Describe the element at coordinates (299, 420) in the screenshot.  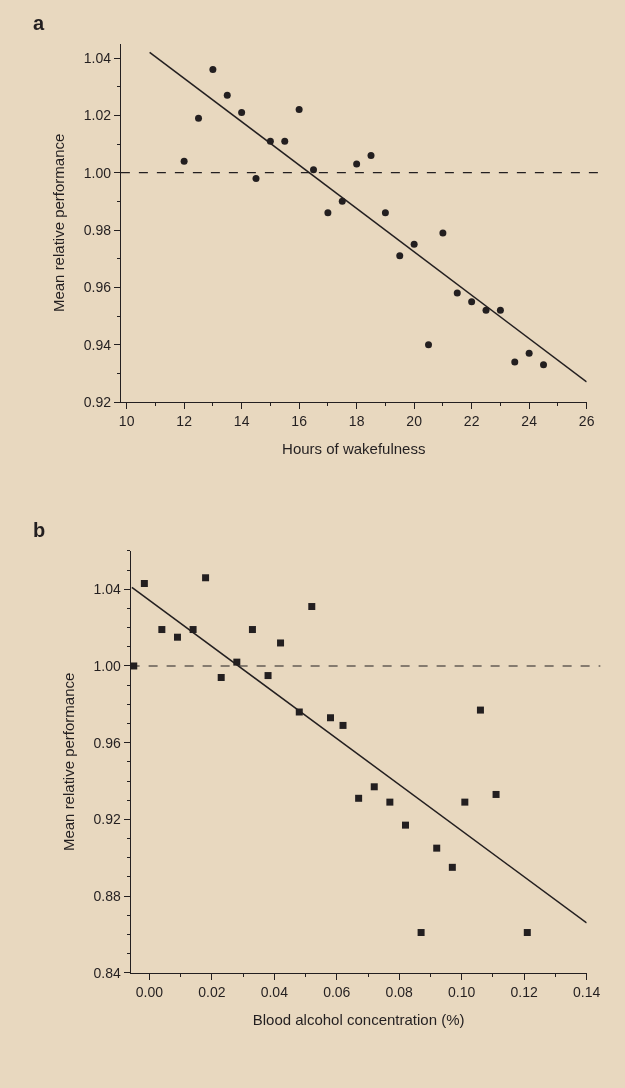
I see `x-tick-label: 16` at that location.